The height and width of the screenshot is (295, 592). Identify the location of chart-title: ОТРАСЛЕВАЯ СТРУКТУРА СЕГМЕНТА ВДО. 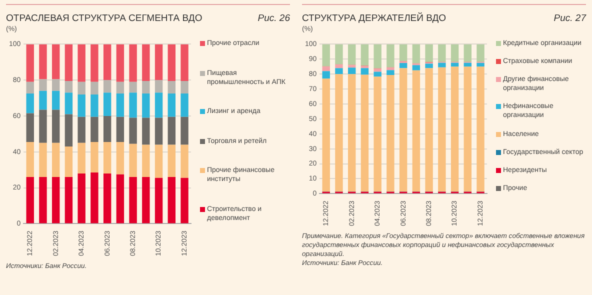
(104, 18).